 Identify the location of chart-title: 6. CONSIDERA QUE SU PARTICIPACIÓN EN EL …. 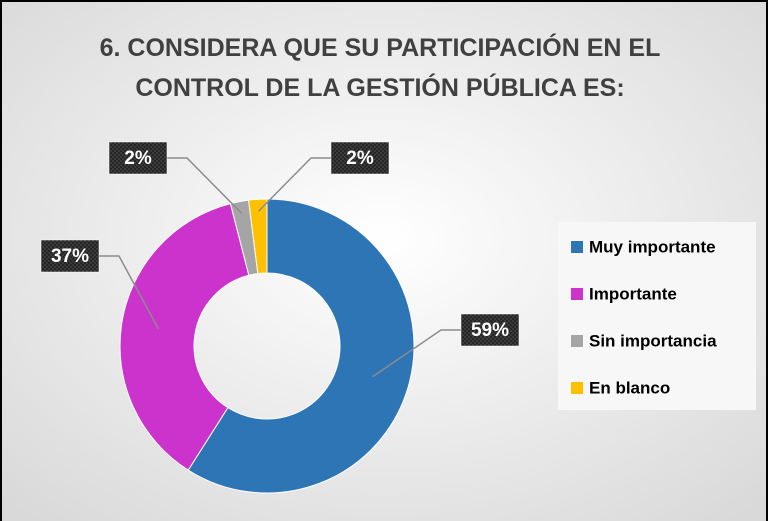
(380, 68).